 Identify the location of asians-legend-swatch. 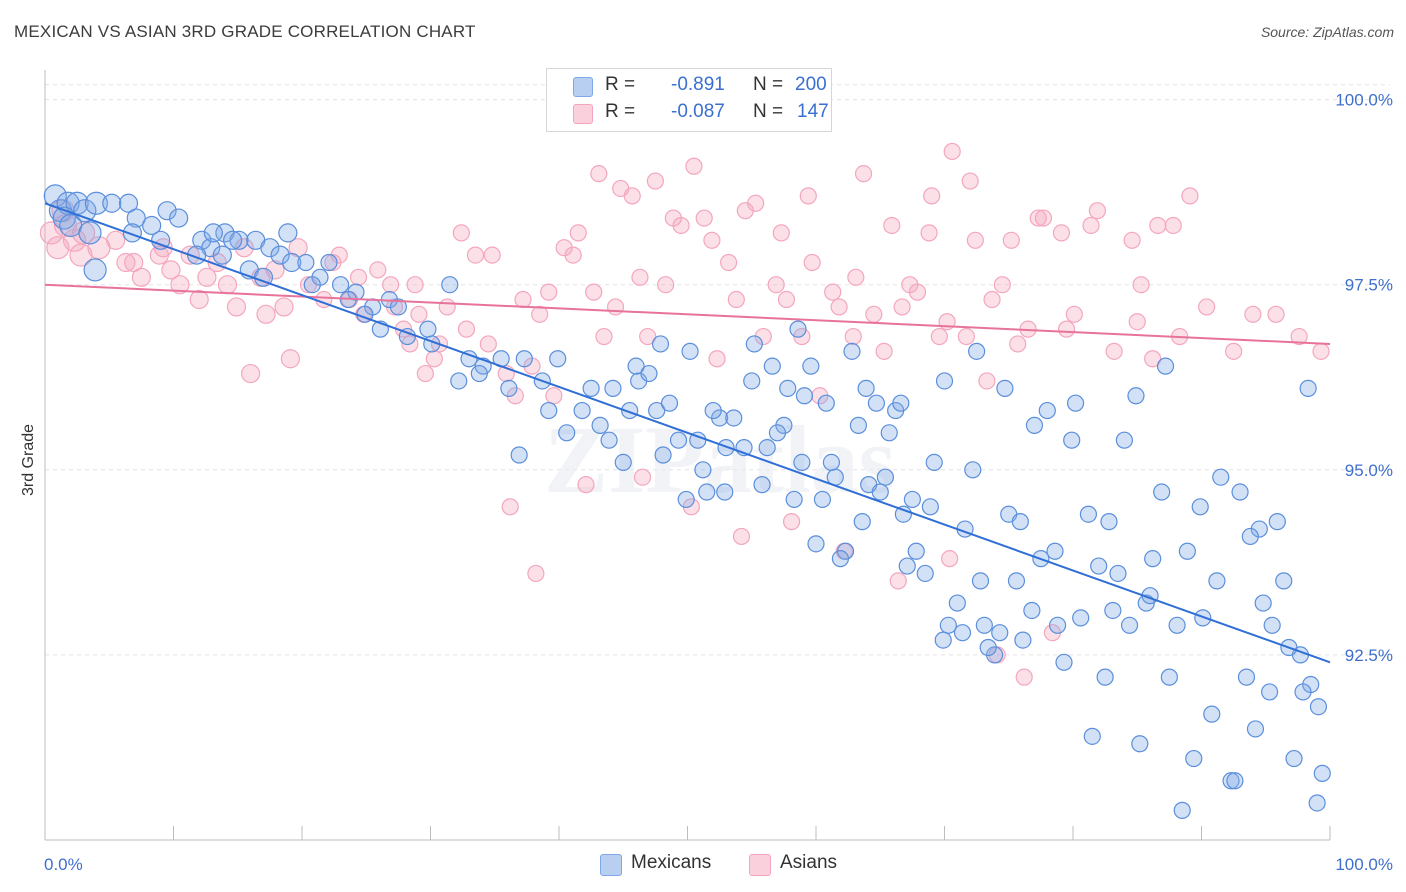
(760, 865).